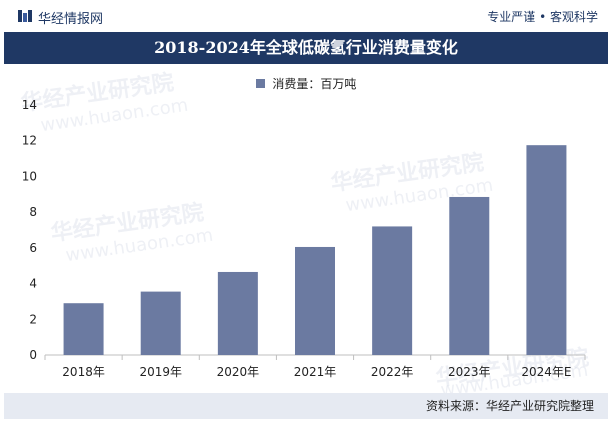 This screenshot has height=423, width=612. What do you see at coordinates (542, 17) in the screenshot?
I see `brand-slogan: 专业严谨 • 客观科学` at bounding box center [542, 17].